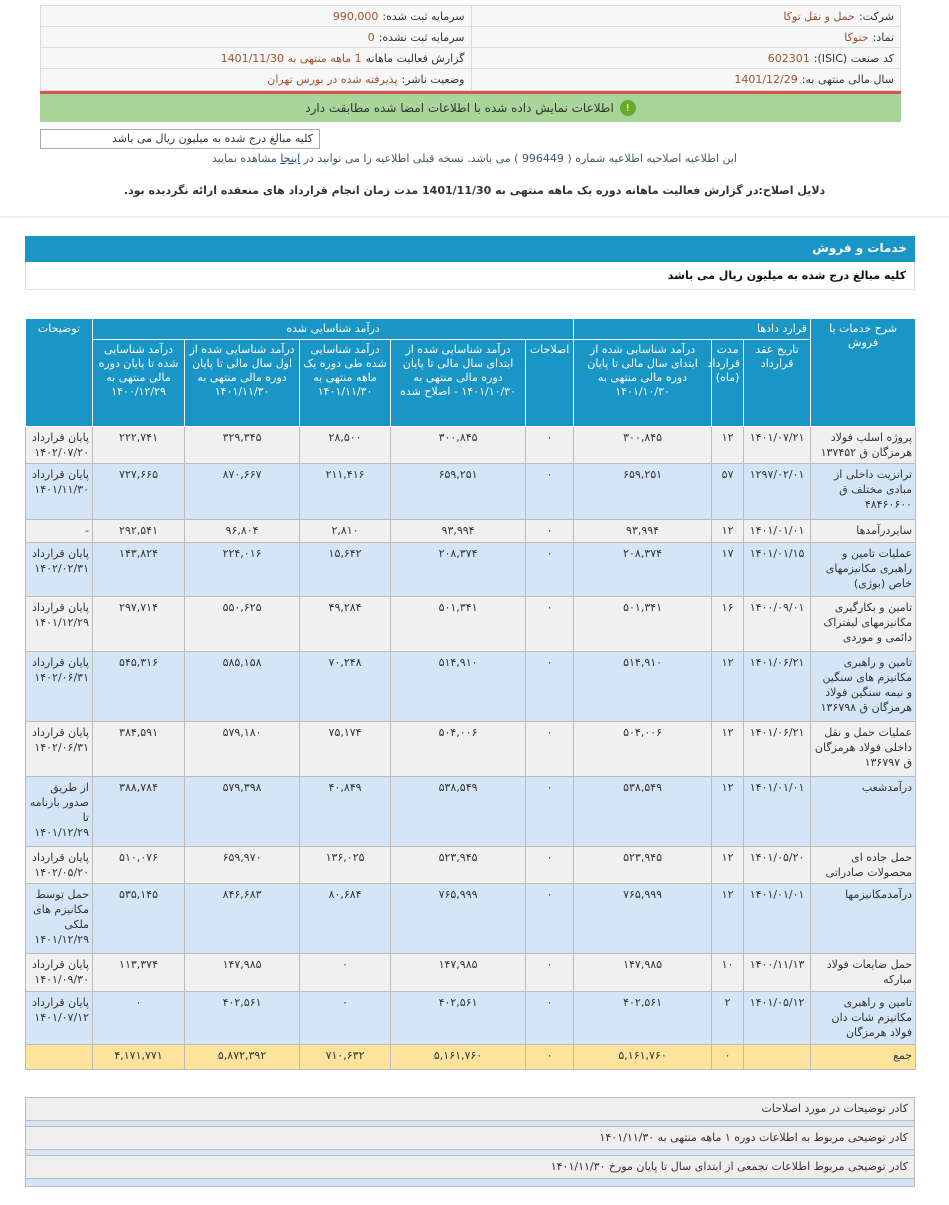 The height and width of the screenshot is (1205, 949). What do you see at coordinates (458, 972) in the screenshot?
I see `cell-revenue-corrected: ۱۴۷,۹۸۵` at bounding box center [458, 972].